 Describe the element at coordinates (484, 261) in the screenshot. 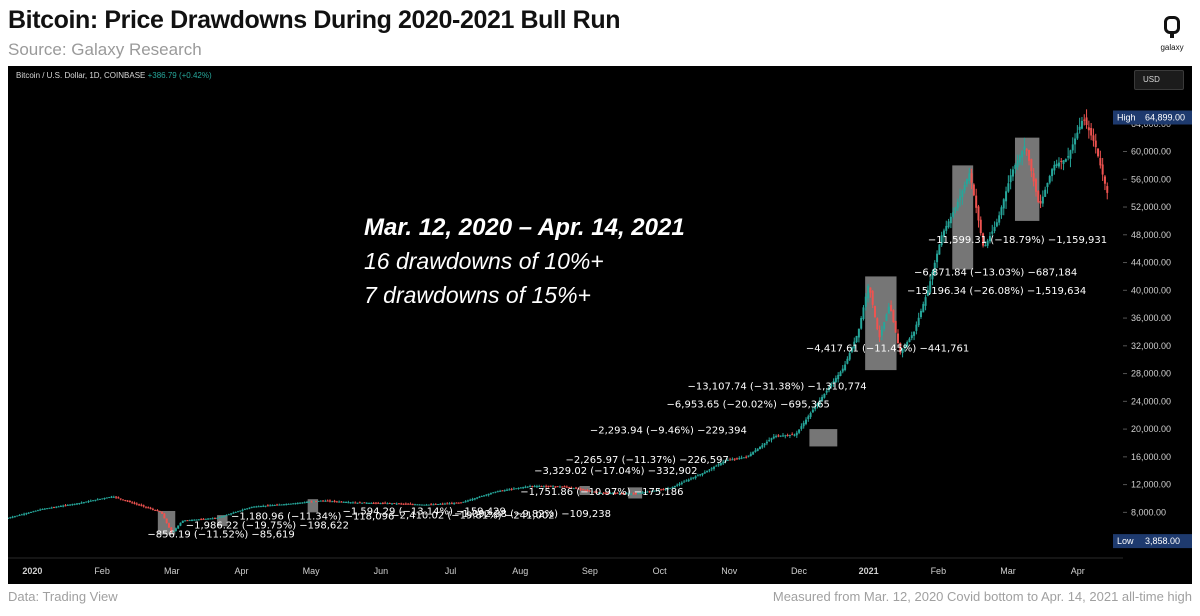

I see `annotation-drawdowns-10: 16 drawdowns of 10%+` at that location.